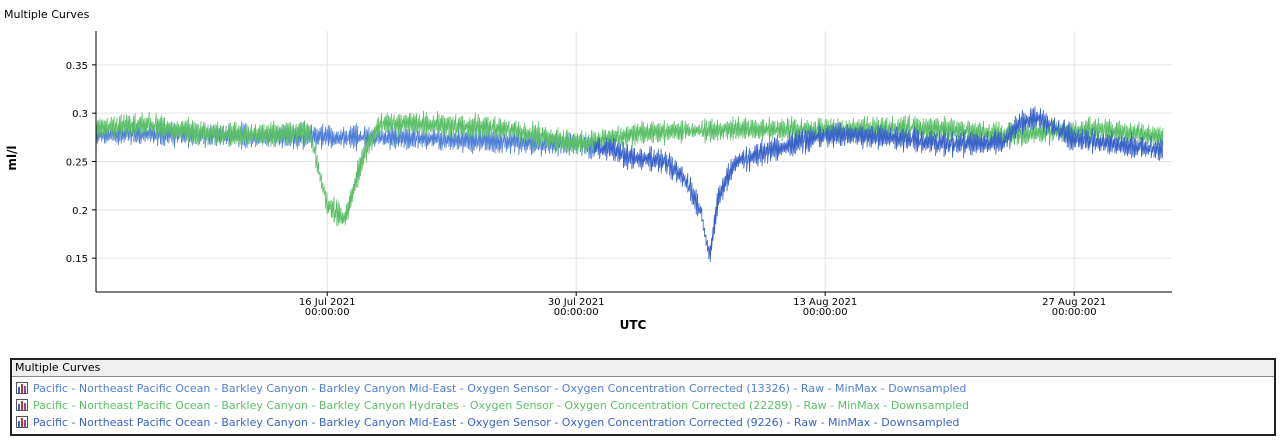 This screenshot has width=1287, height=445. I want to click on y-tick-label: 0.35, so click(77, 66).